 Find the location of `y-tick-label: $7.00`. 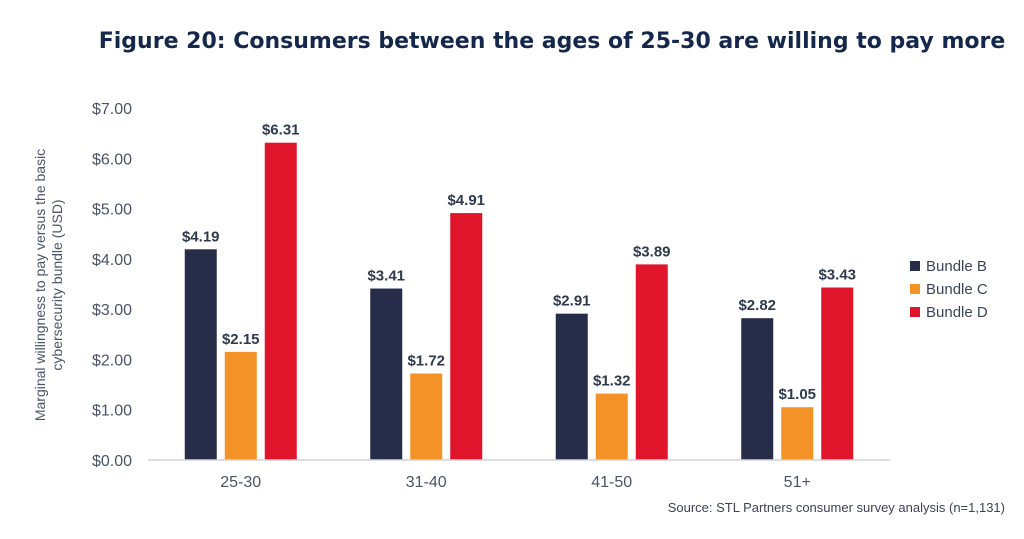

y-tick-label: $7.00 is located at coordinates (112, 109).